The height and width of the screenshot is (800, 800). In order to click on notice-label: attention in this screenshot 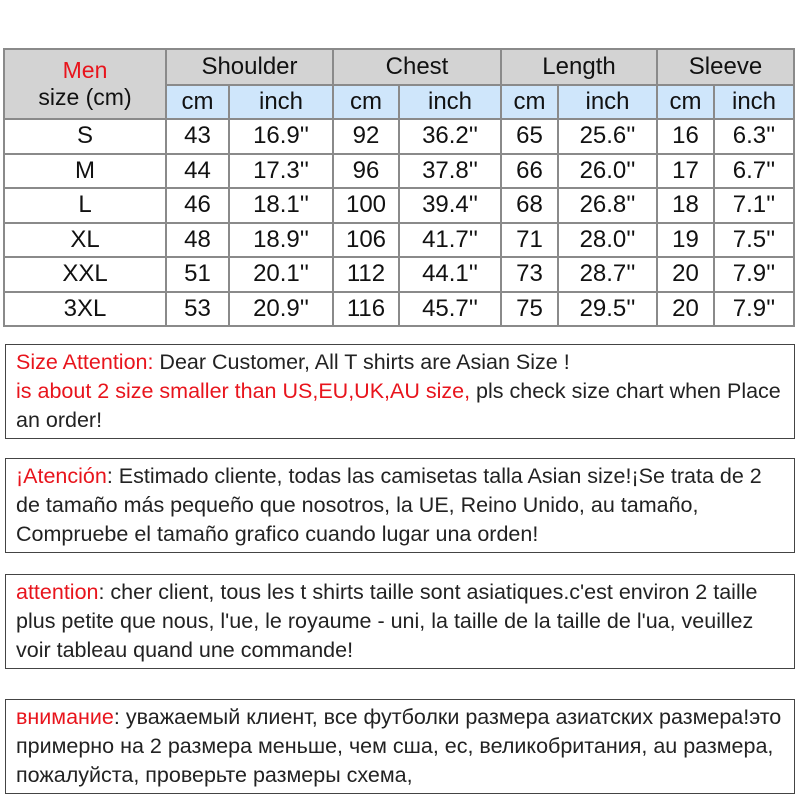, I will do `click(57, 592)`.